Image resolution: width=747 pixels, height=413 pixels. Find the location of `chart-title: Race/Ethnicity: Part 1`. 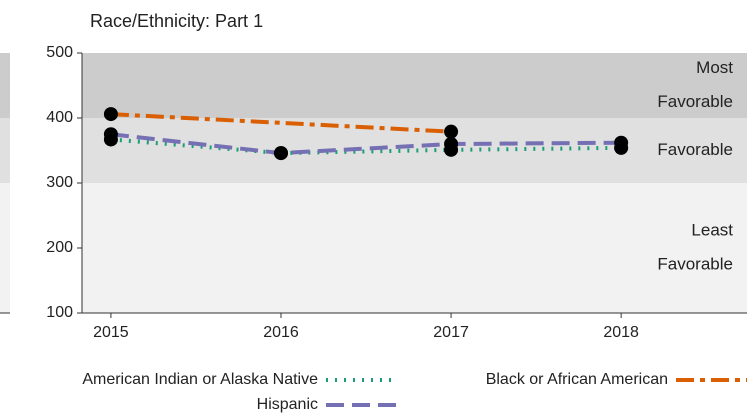

chart-title: Race/Ethnicity: Part 1 is located at coordinates (176, 21).